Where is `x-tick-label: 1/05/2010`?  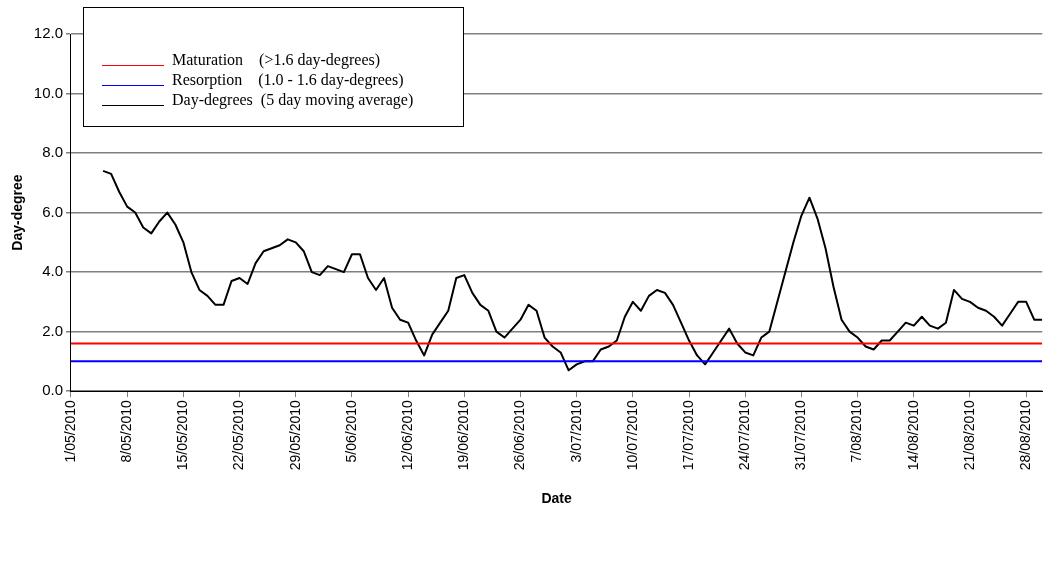 x-tick-label: 1/05/2010 is located at coordinates (69, 431).